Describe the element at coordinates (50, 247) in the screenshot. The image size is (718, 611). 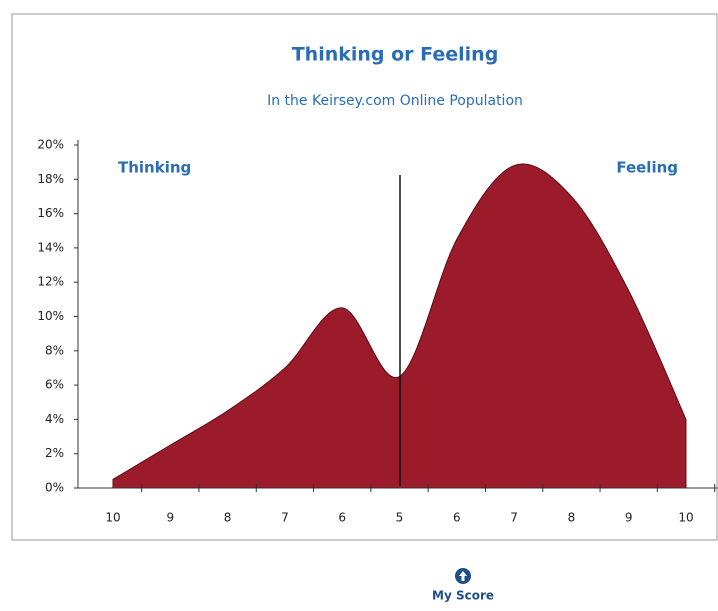
I see `y-tick-label: 14%` at that location.